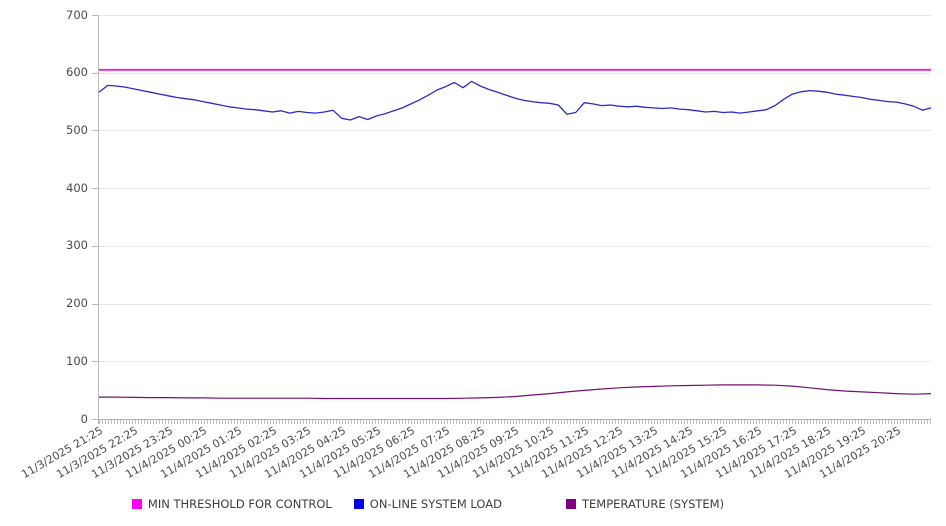  What do you see at coordinates (239, 504) in the screenshot?
I see `legend-label-min-threshold: MIN THRESHOLD FOR CONTROL` at bounding box center [239, 504].